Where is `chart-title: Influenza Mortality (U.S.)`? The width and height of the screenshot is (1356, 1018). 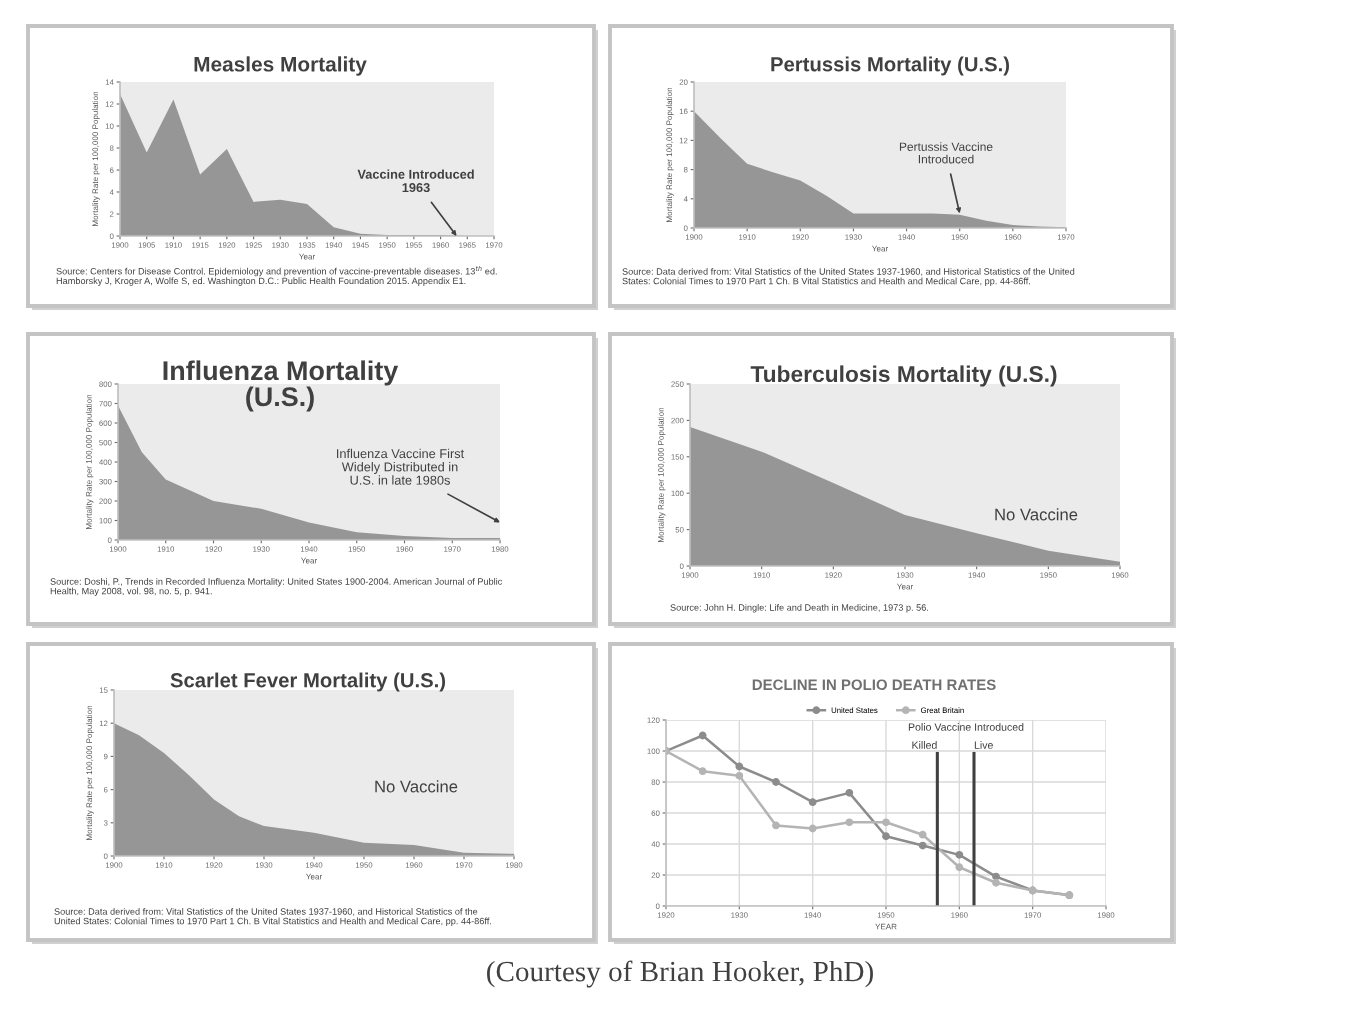
chart-title: Influenza Mortality (U.S.) is located at coordinates (281, 386).